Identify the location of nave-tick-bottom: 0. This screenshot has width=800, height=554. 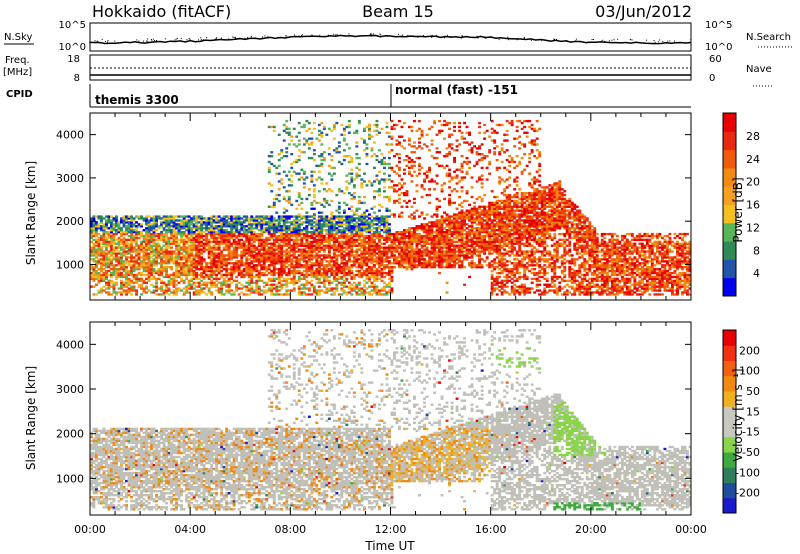
(712, 78).